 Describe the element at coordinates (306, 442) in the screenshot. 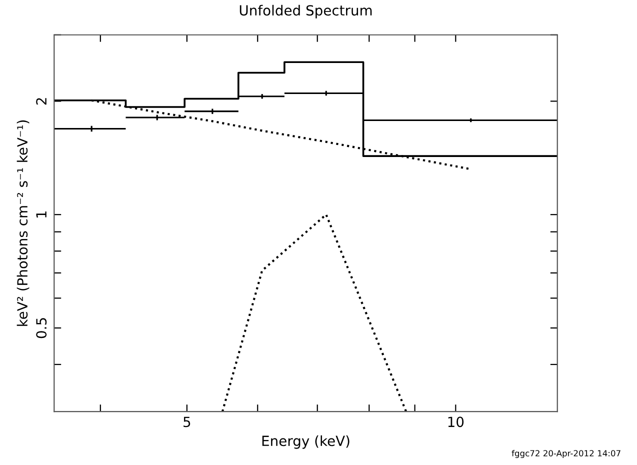

I see `x-axis-title: Energy (keV)` at that location.